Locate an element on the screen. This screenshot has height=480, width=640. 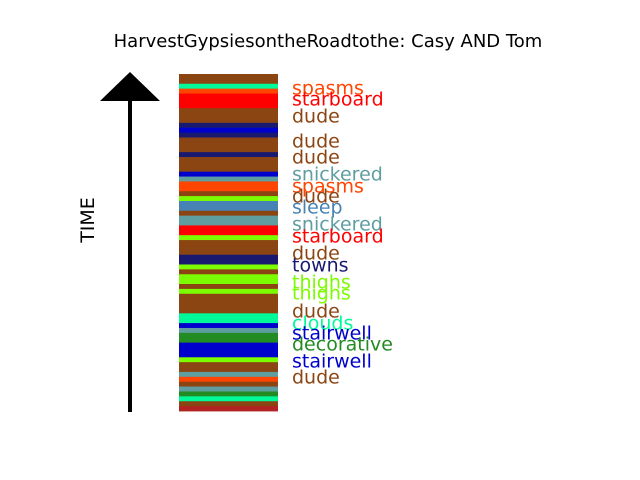
label-clouds: clouds is located at coordinates (322, 324).